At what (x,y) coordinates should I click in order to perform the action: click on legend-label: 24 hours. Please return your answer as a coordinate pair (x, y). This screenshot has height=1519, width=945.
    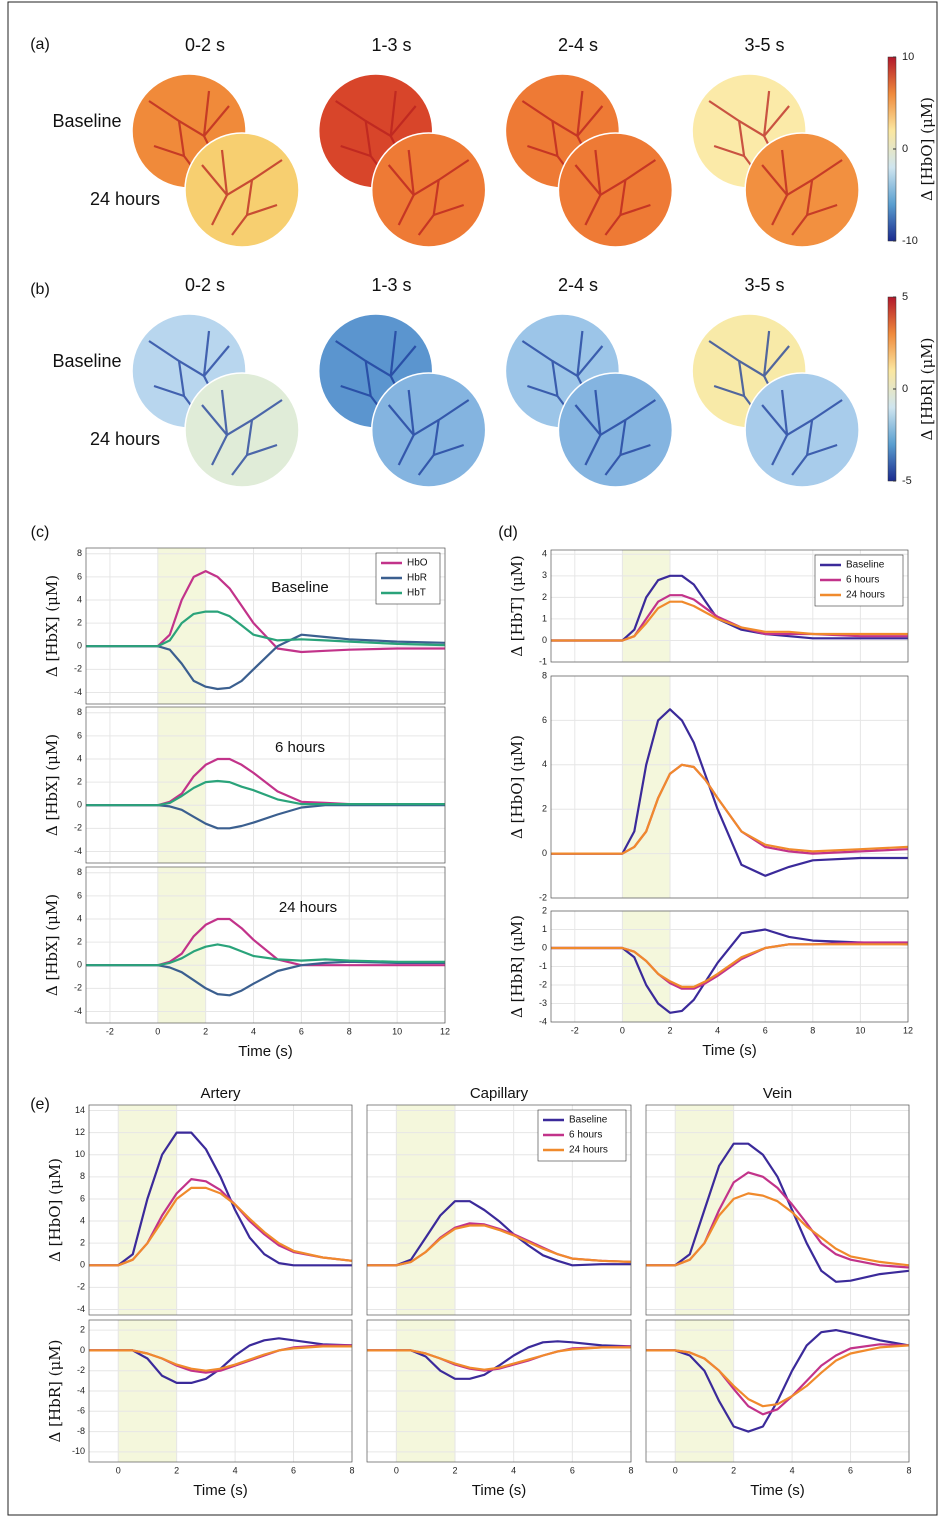
    Looking at the image, I should click on (865, 595).